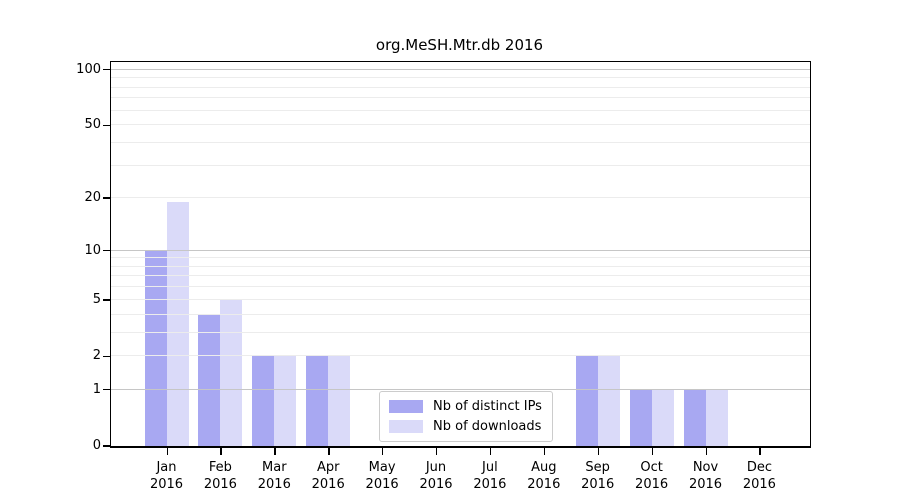 This screenshot has width=900, height=500. I want to click on legend-item-distinct-ips: Nb of distinct IPs, so click(465, 406).